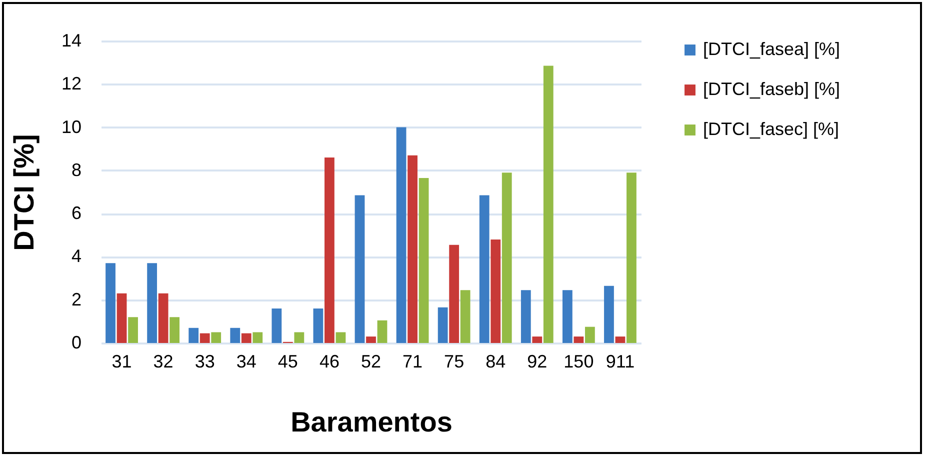  Describe the element at coordinates (454, 362) in the screenshot. I see `x-tick-label: 75` at that location.